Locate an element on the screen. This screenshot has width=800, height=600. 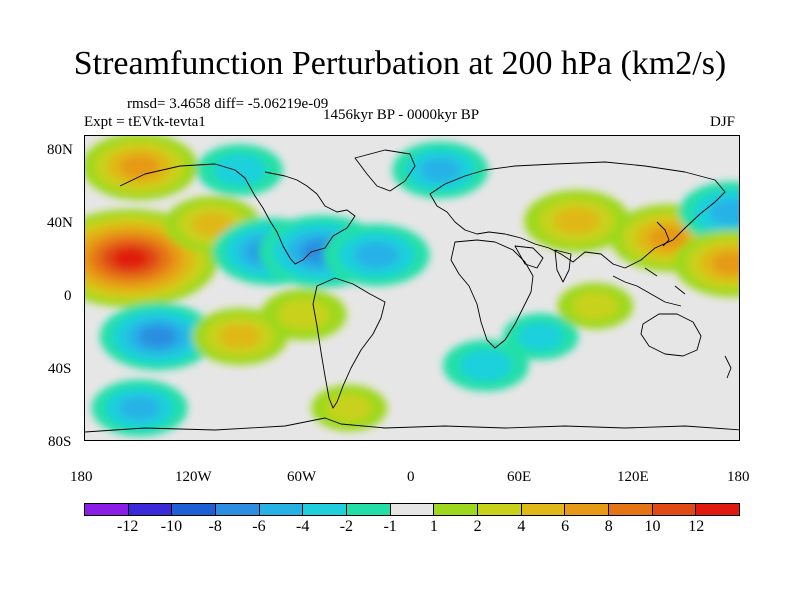
lon-label-120e: 120E is located at coordinates (633, 477).